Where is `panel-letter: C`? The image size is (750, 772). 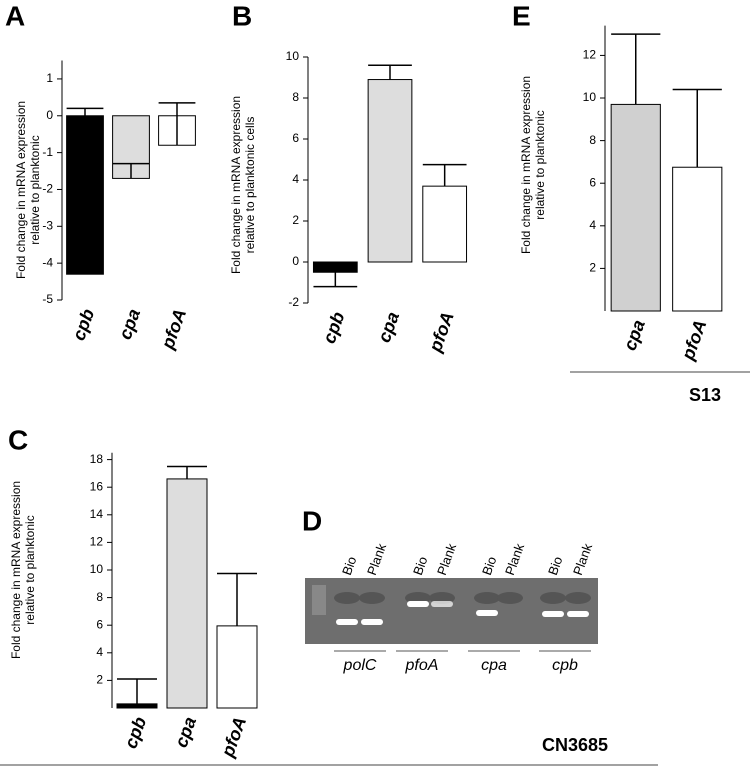 panel-letter: C is located at coordinates (18, 439).